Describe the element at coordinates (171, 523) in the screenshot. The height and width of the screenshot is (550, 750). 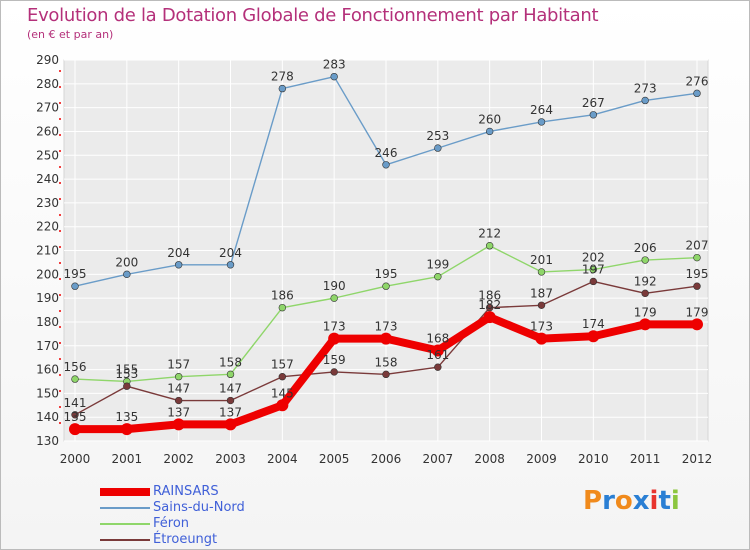
I see `legend-label: Féron` at that location.